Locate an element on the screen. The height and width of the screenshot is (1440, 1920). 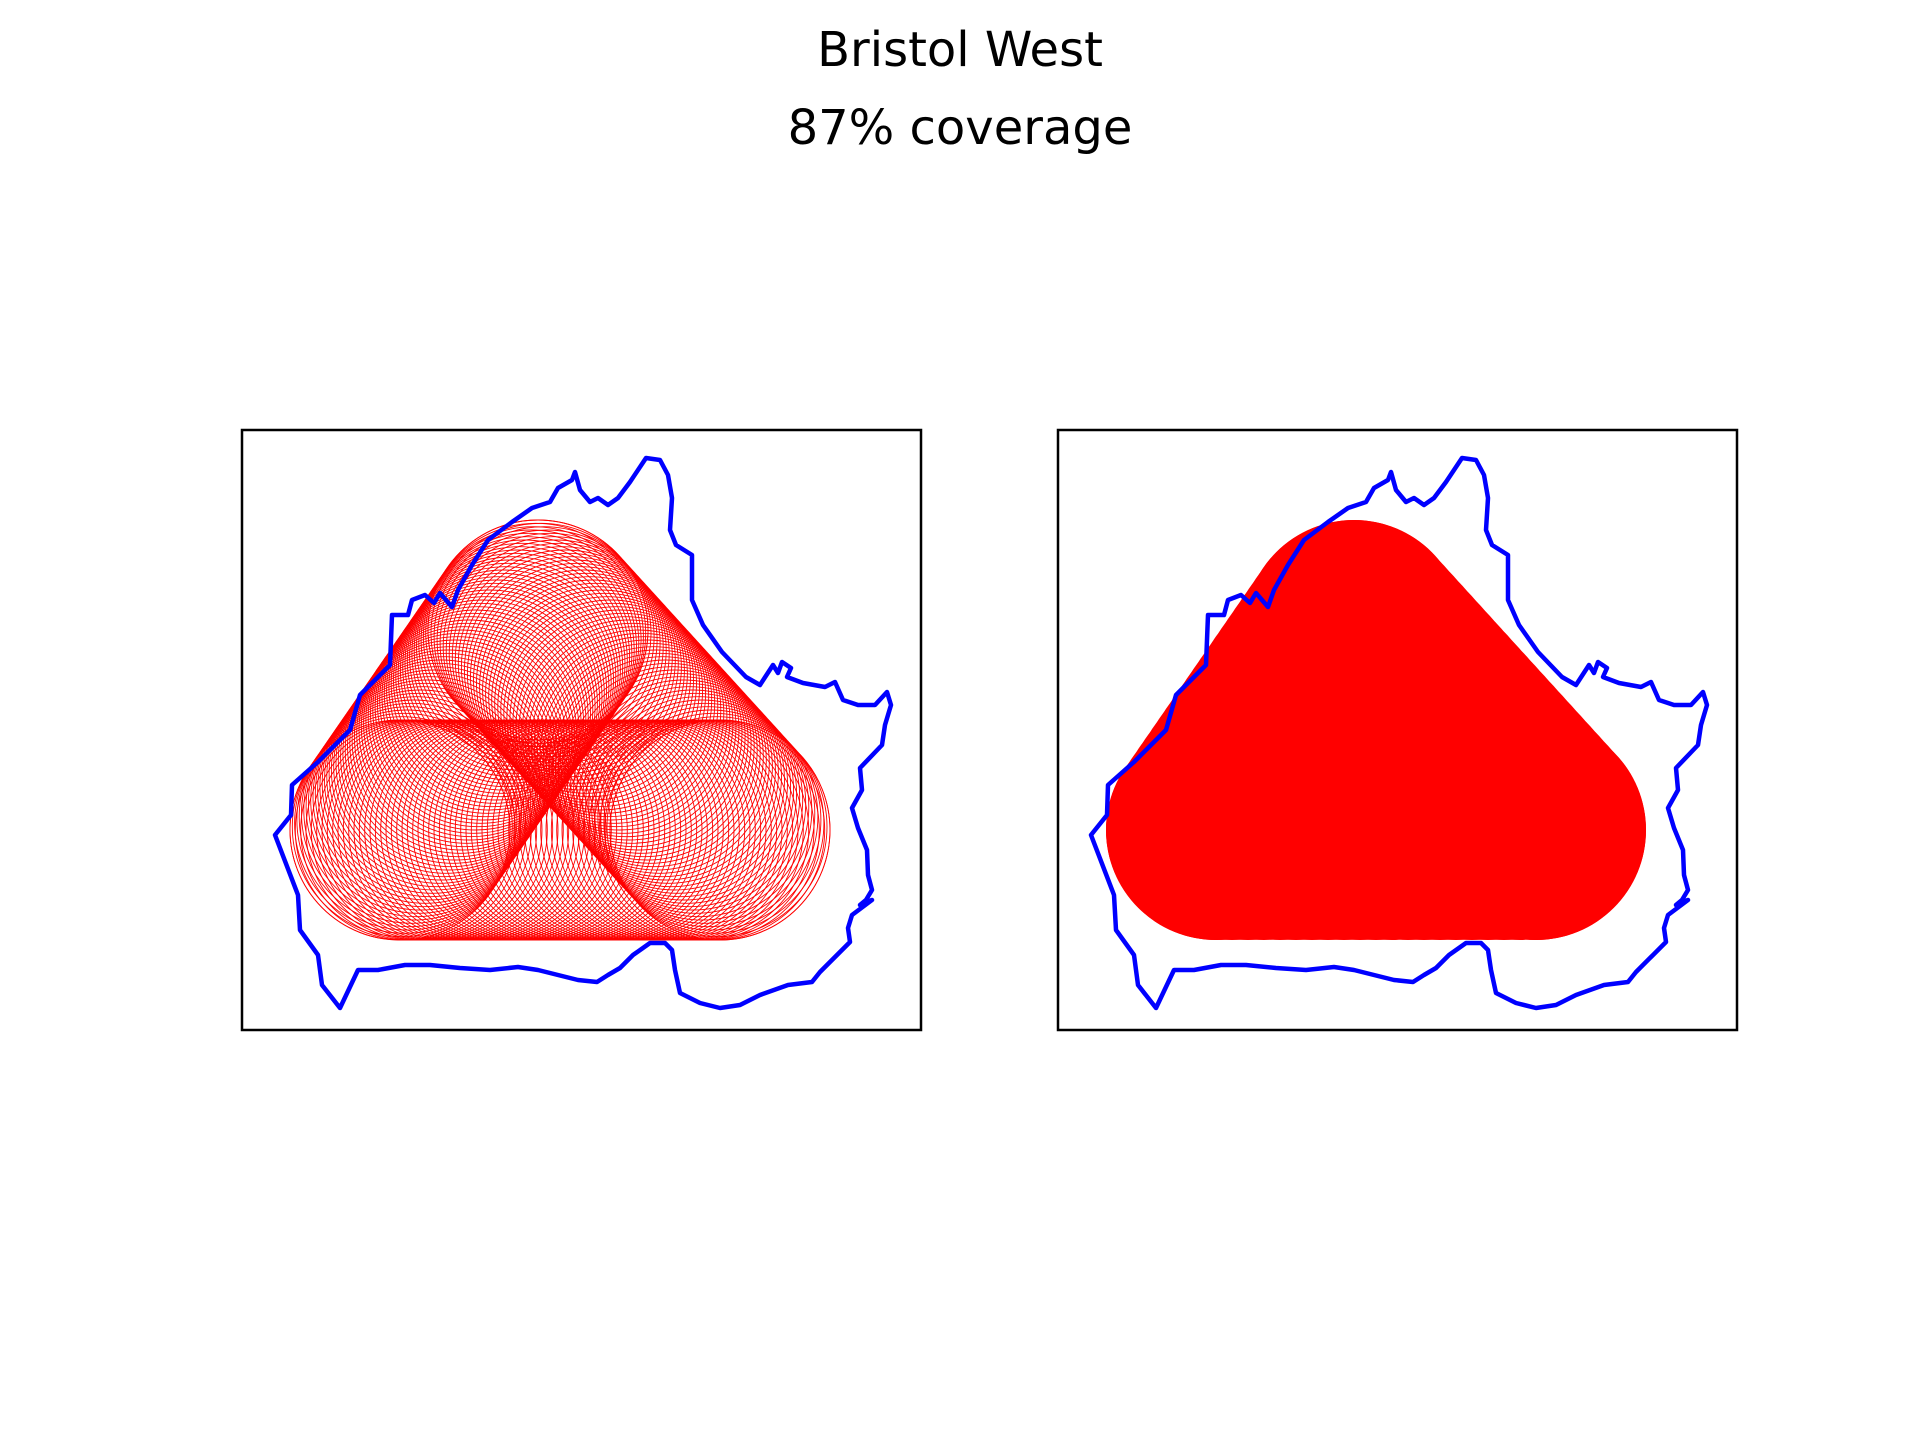
coverage-circle-outlines is located at coordinates (560, 730).